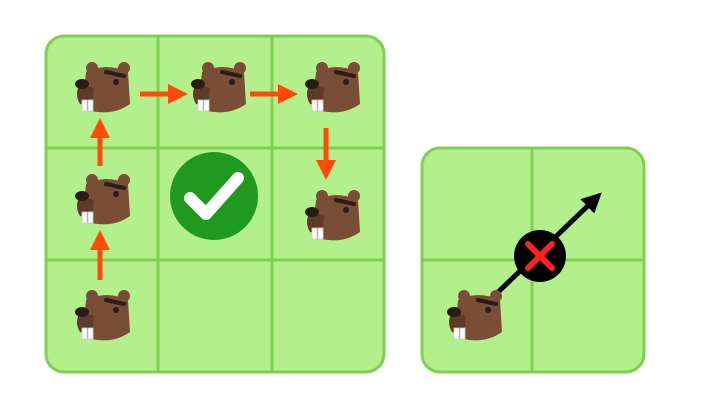  Describe the element at coordinates (214, 196) in the screenshot. I see `checkmark-icon` at that location.